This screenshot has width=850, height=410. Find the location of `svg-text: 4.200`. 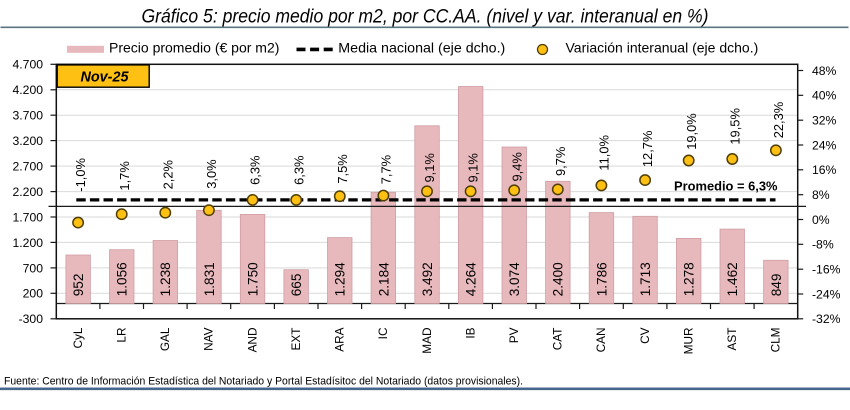

svg-text: 4.200 is located at coordinates (28, 90).